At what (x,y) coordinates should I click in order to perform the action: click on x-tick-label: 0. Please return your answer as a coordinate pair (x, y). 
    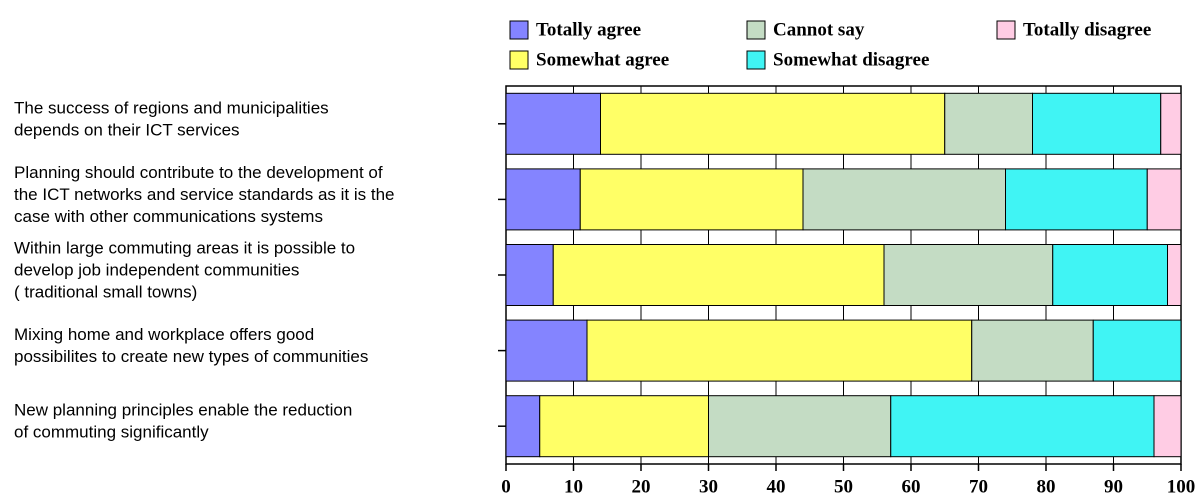
    Looking at the image, I should click on (506, 486).